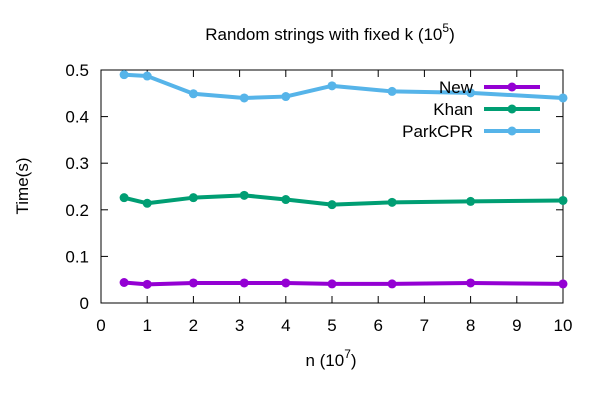 Image resolution: width=600 pixels, height=400 pixels. I want to click on x-tick-label: 3, so click(239, 325).